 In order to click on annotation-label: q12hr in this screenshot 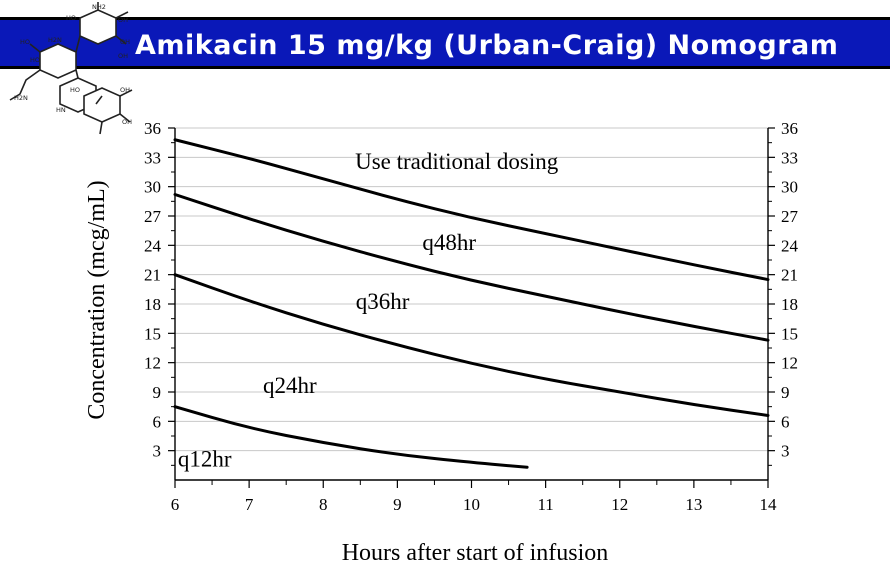, I will do `click(205, 458)`.